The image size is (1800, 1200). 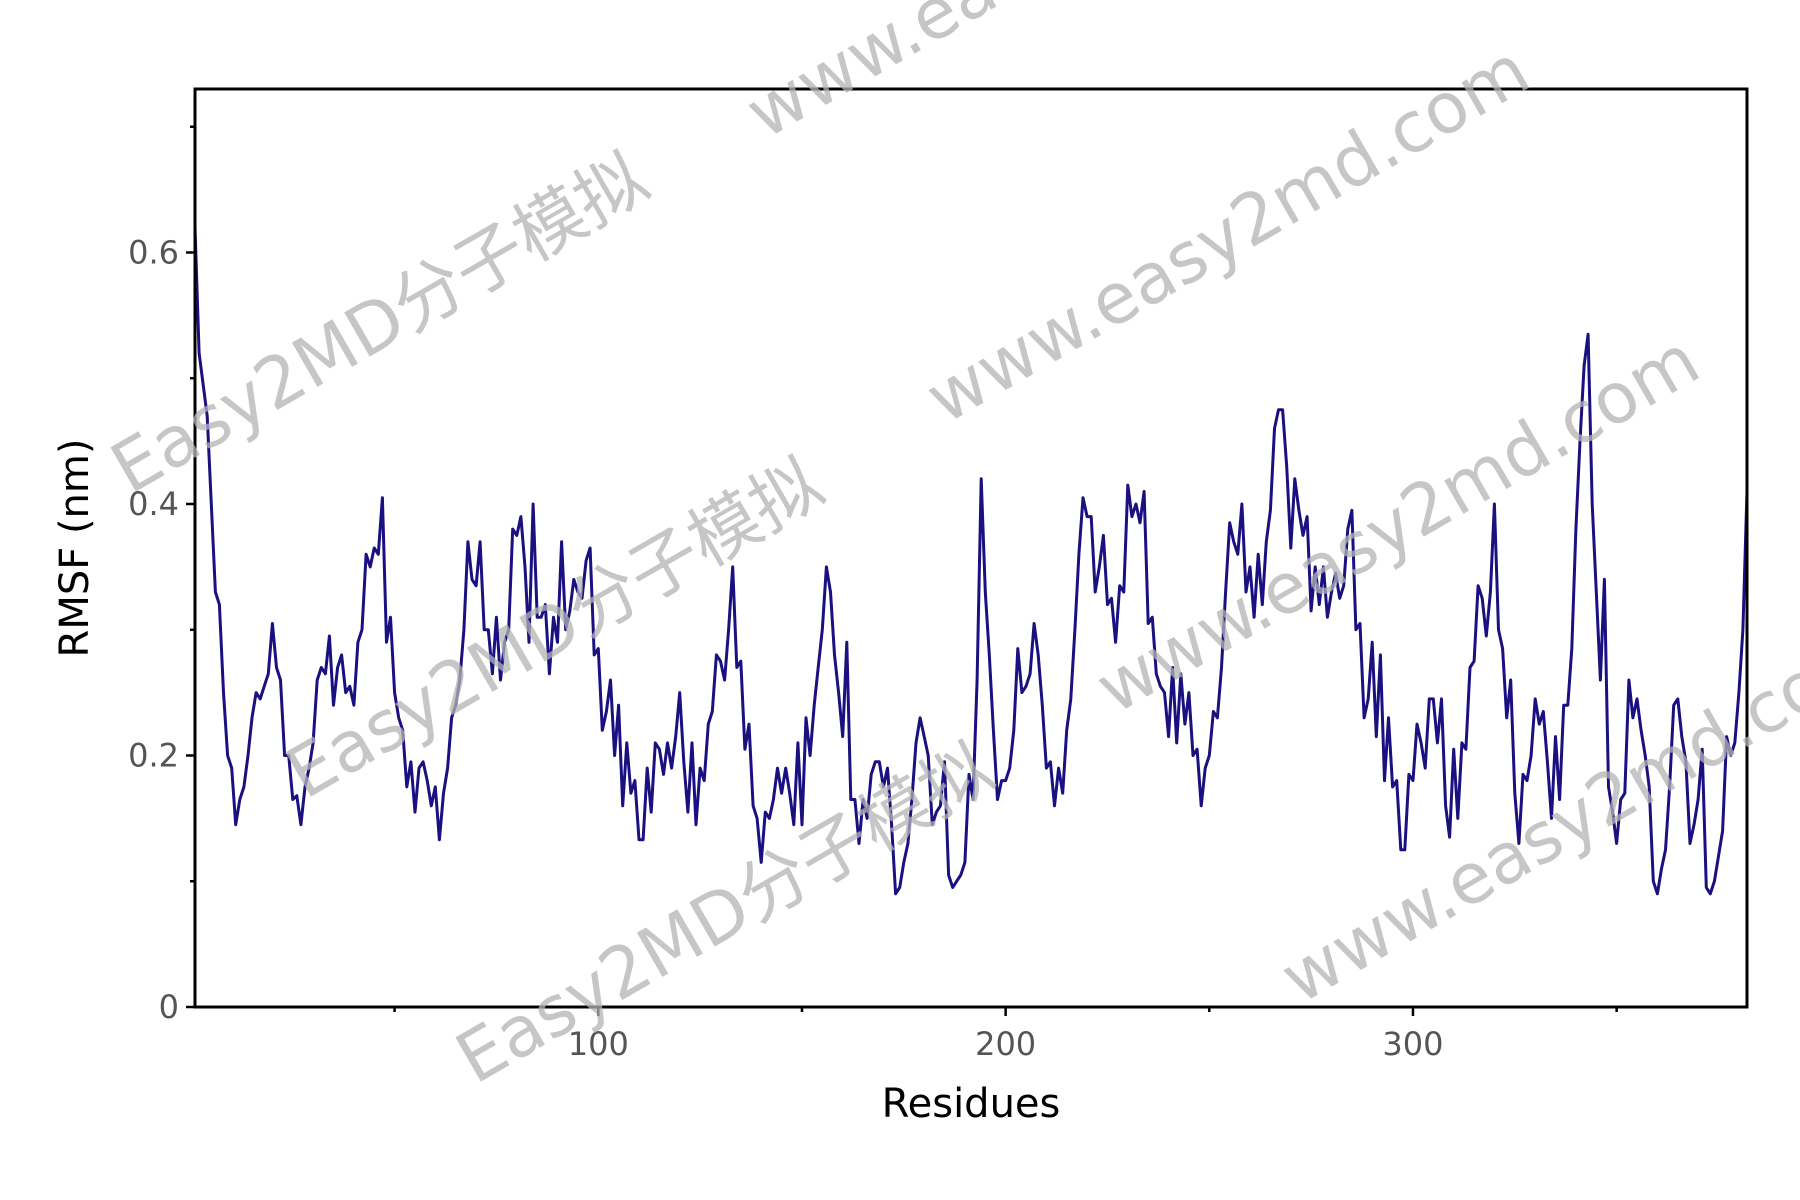 I want to click on x-axis-title: Residues, so click(x=971, y=1104).